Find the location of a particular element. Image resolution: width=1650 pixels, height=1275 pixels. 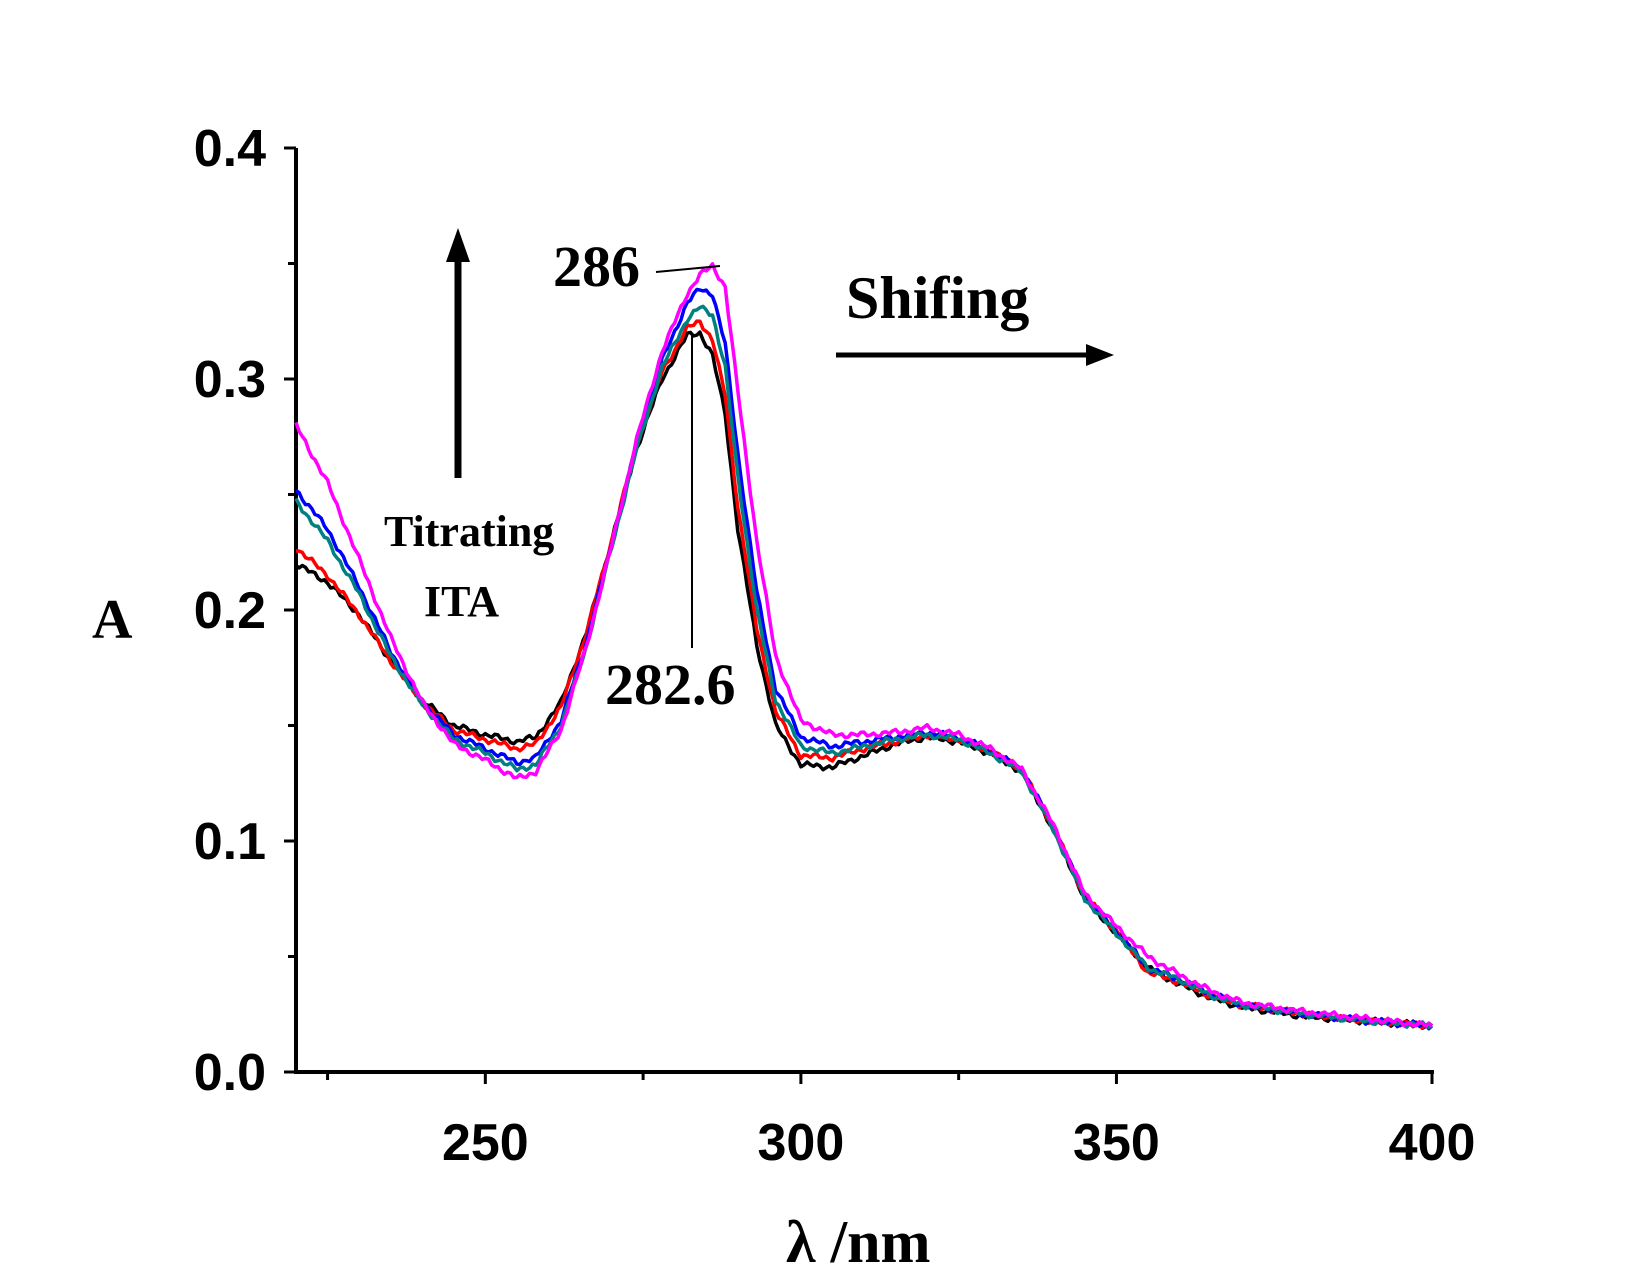

titration-label-line2: ITA is located at coordinates (461, 601).